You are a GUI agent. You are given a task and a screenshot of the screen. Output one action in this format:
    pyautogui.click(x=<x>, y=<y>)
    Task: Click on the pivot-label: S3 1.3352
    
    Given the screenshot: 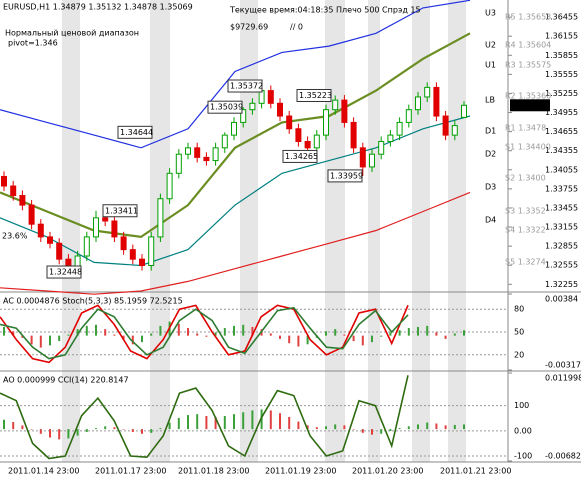 What is the action you would take?
    pyautogui.click(x=525, y=211)
    